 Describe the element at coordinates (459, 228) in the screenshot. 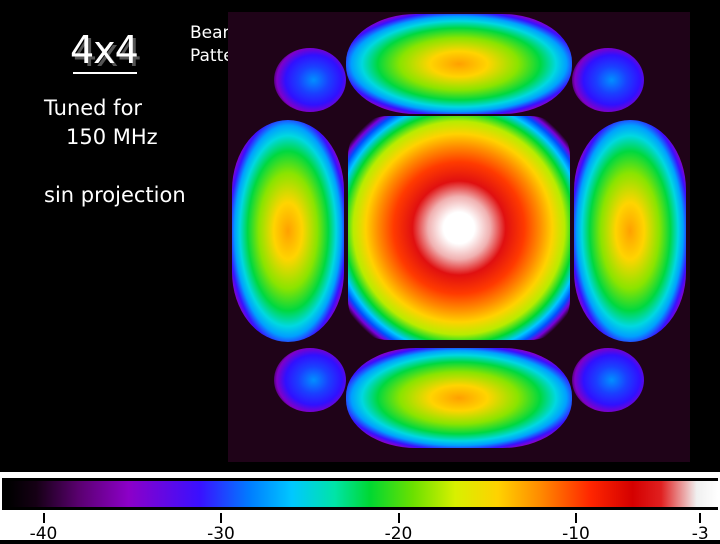

I see `heatmap-main-lobe` at that location.